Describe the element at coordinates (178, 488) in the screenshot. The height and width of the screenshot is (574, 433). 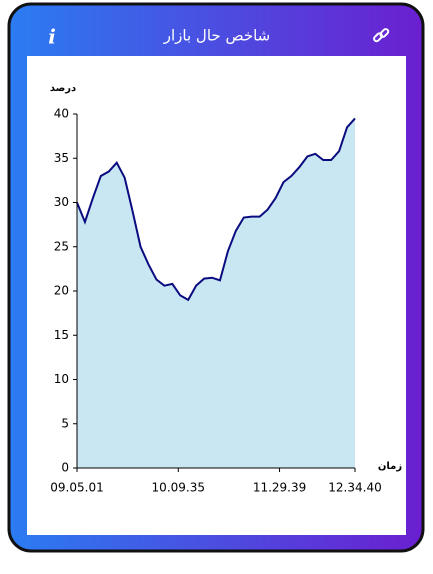
I see `x-tick-label: 10.09.35` at that location.